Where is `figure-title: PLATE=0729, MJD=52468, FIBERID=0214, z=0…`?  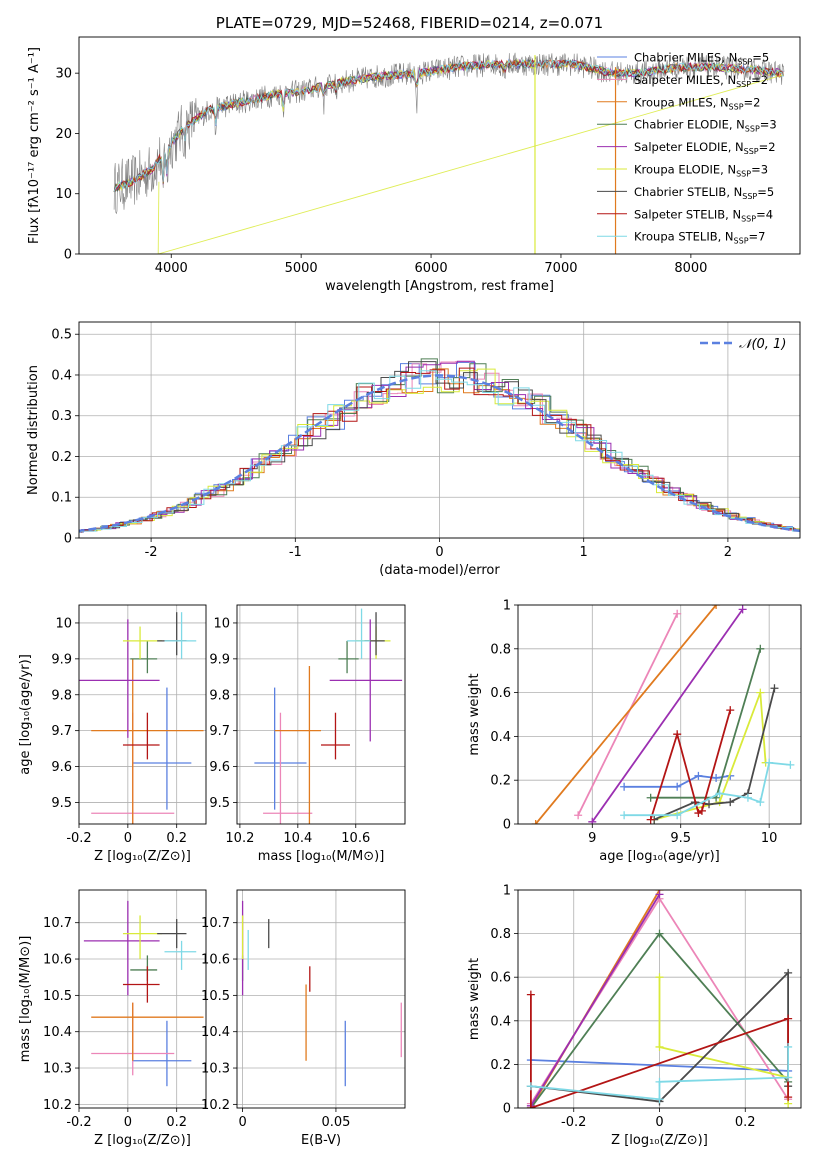
figure-title: PLATE=0729, MJD=52468, FIBERID=0214, z=0… is located at coordinates (409, 23).